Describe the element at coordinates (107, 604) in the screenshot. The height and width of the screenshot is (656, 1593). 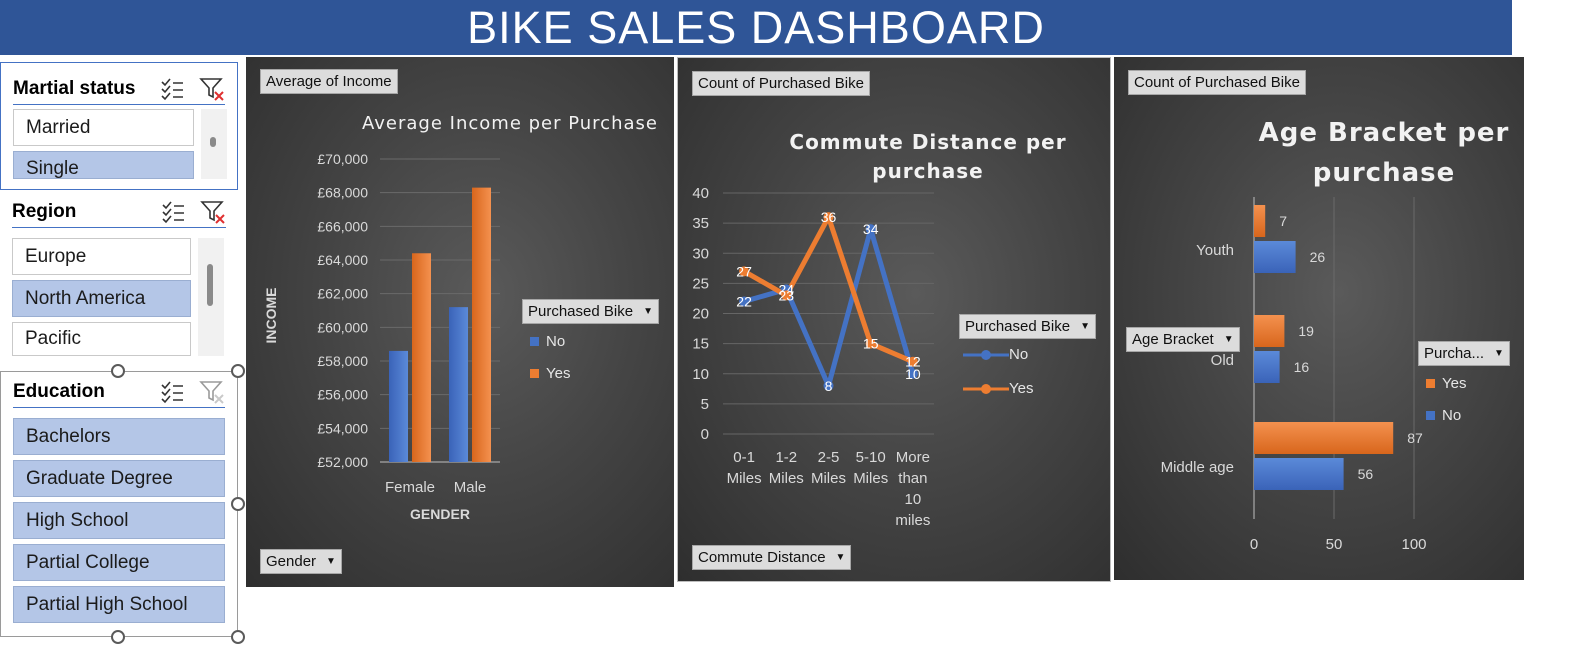
I see `slicer-item-label: Partial High School` at that location.